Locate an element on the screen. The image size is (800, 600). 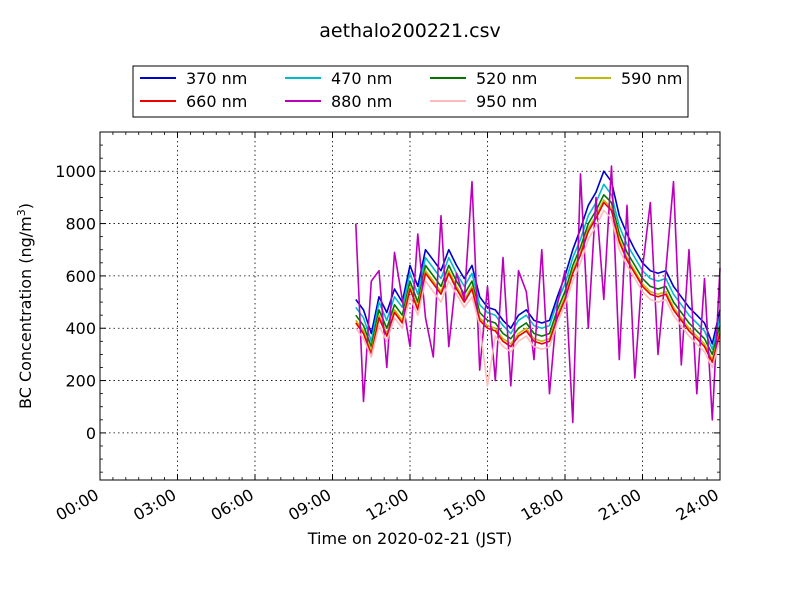
y-tick-label: 1000 is located at coordinates (75, 171).